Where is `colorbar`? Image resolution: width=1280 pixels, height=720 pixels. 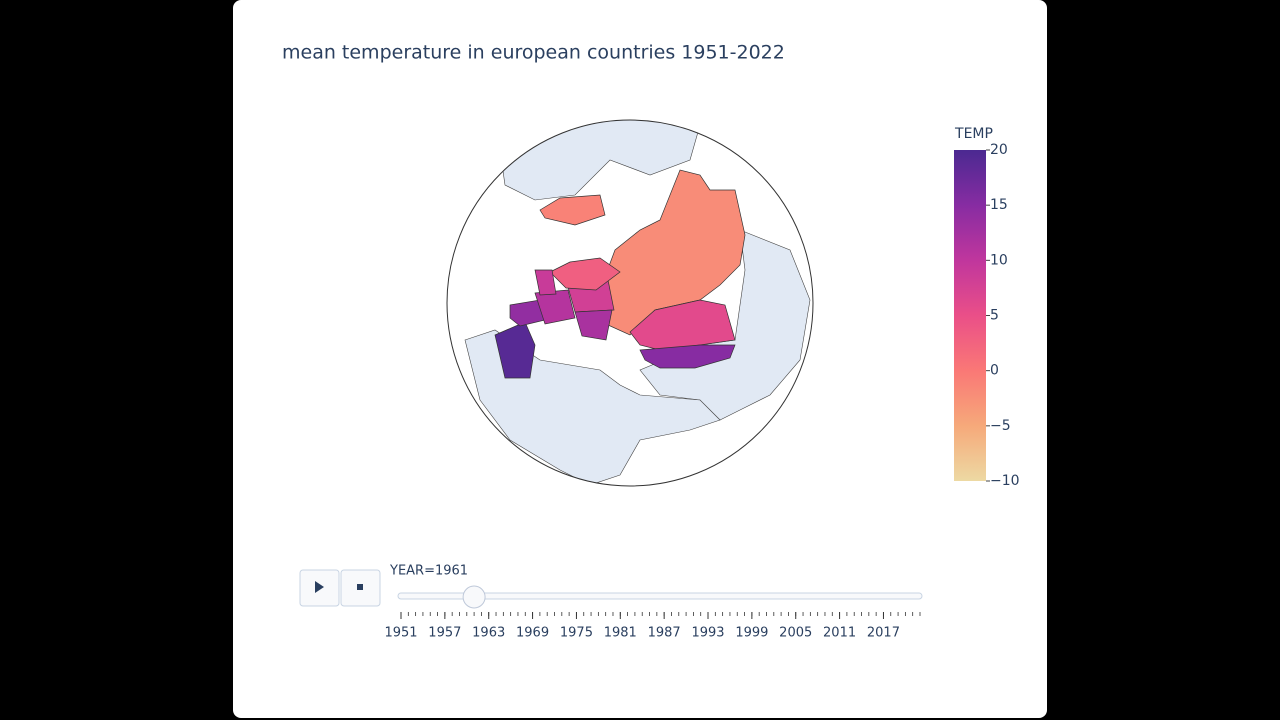
colorbar is located at coordinates (970, 315).